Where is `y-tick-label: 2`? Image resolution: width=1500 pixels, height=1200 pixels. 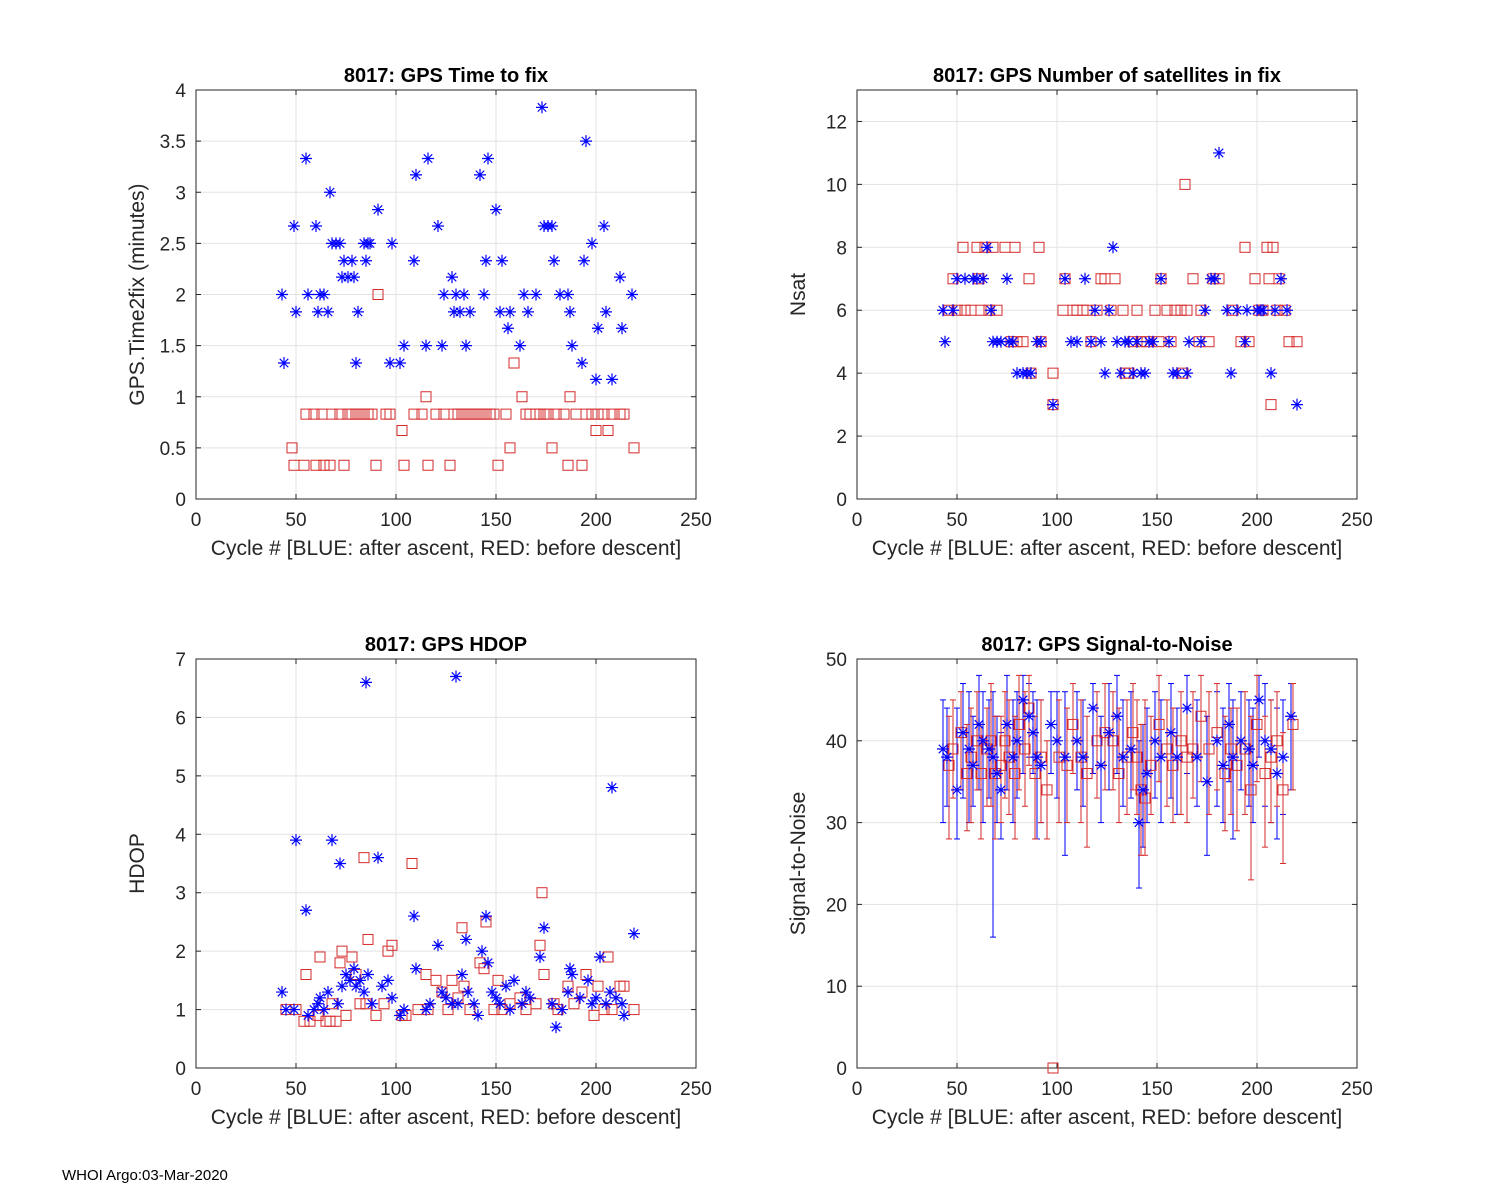
y-tick-label: 2 is located at coordinates (180, 952).